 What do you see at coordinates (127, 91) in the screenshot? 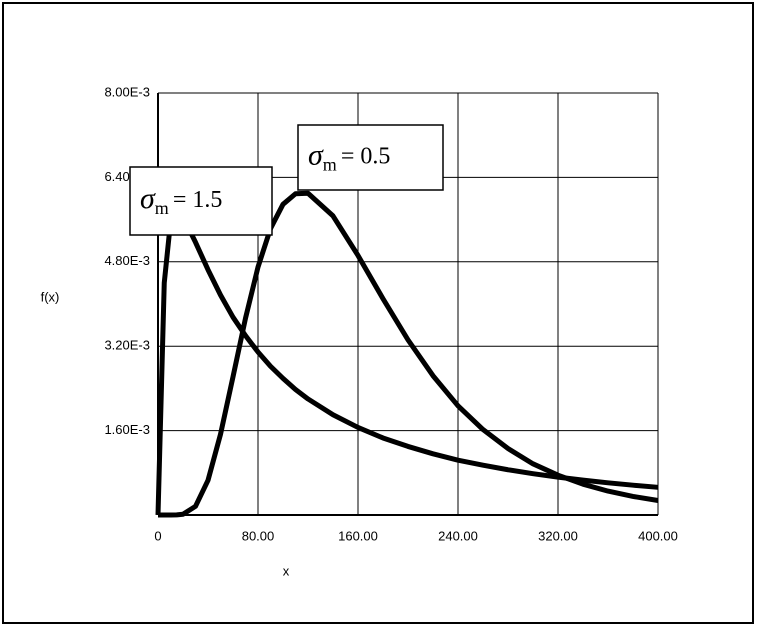
I see `y-tick-label: 8.00E-3` at bounding box center [127, 91].